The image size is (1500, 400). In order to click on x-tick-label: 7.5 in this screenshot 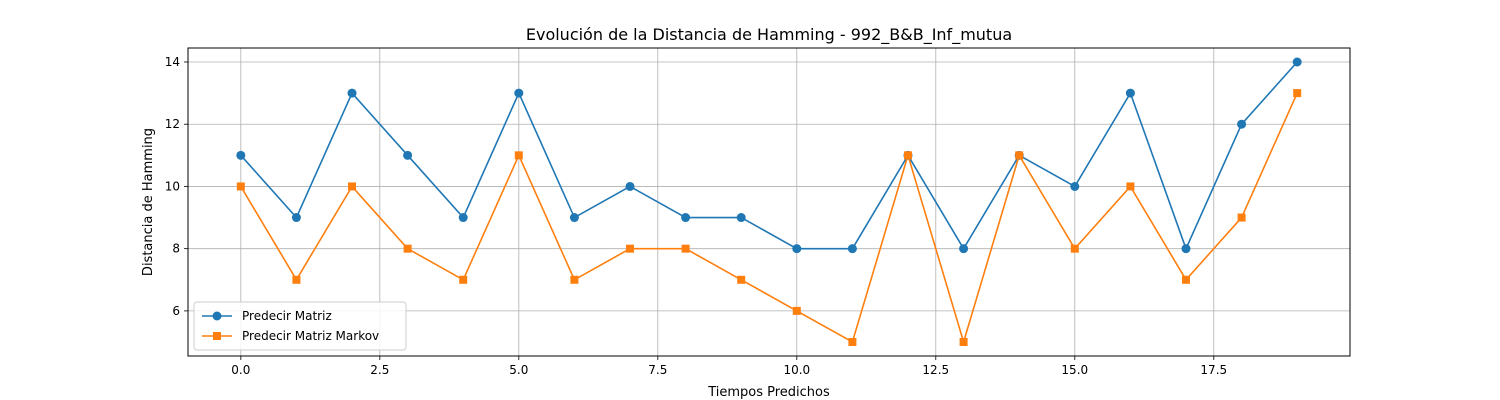, I will do `click(657, 370)`.